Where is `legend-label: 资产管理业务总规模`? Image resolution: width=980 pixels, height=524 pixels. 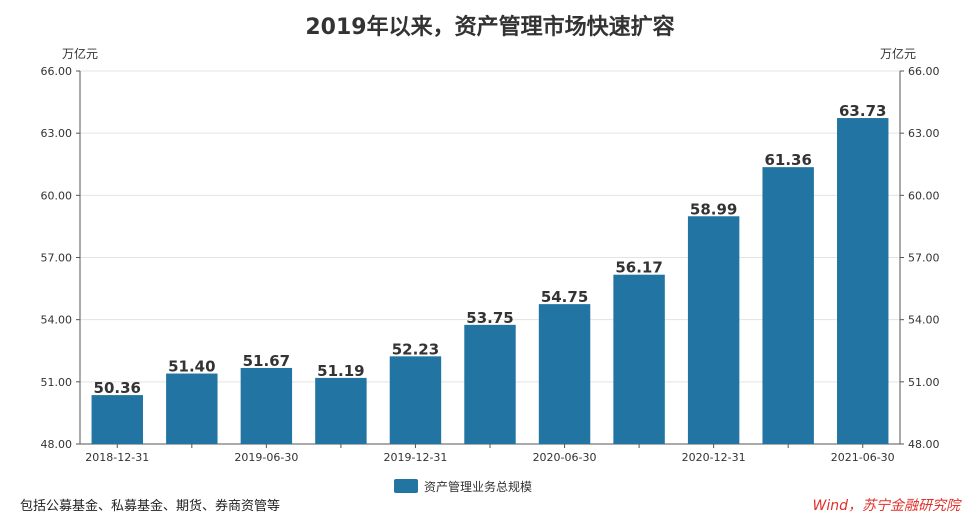 legend-label: 资产管理业务总规模 is located at coordinates (478, 486).